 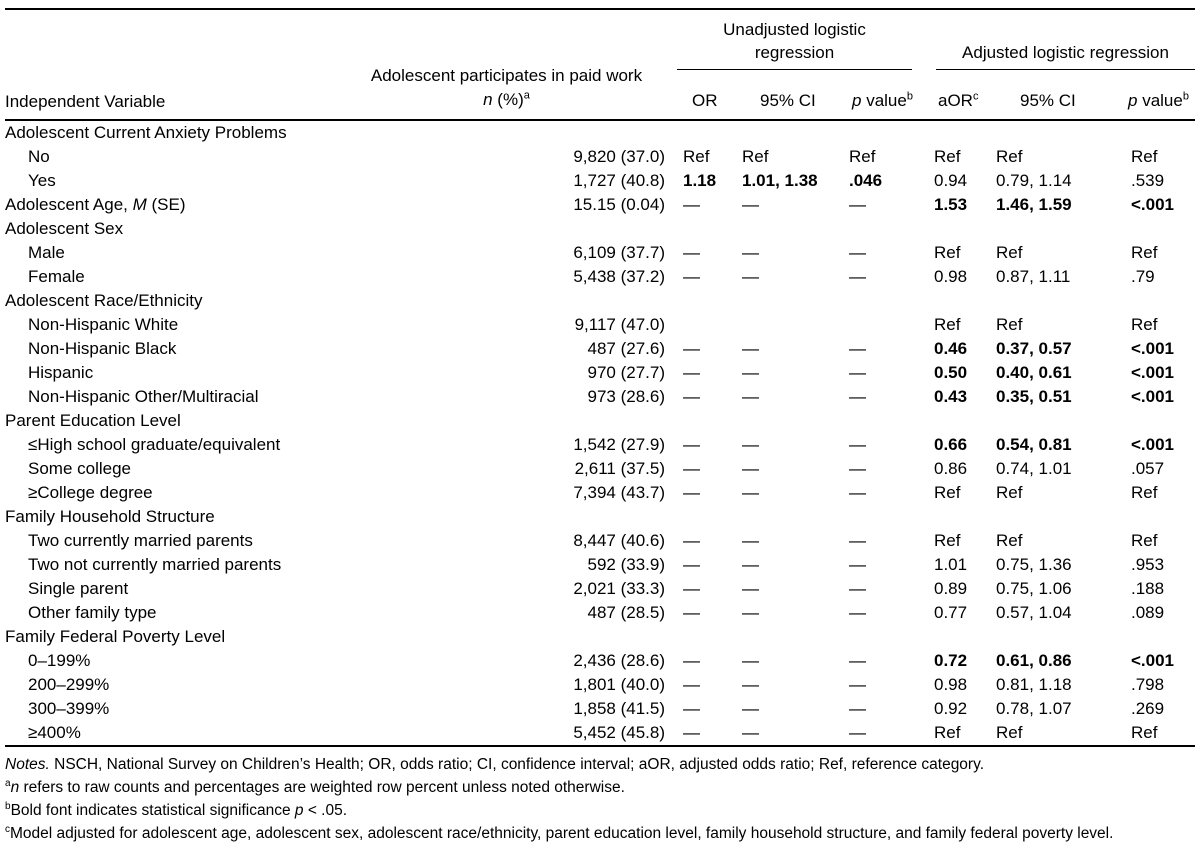 I want to click on cell-aor-ci: 0.40, 0.61, so click(x=1034, y=372).